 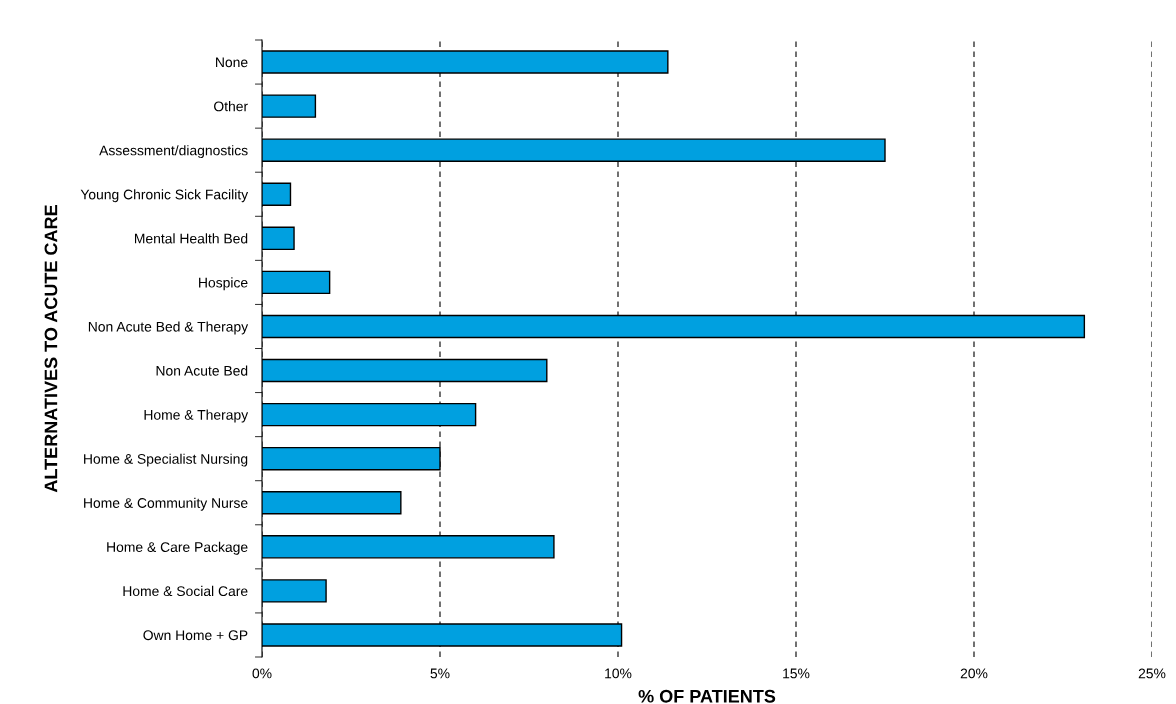 What do you see at coordinates (185, 591) in the screenshot?
I see `y-tick-label: Home & Social Care` at bounding box center [185, 591].